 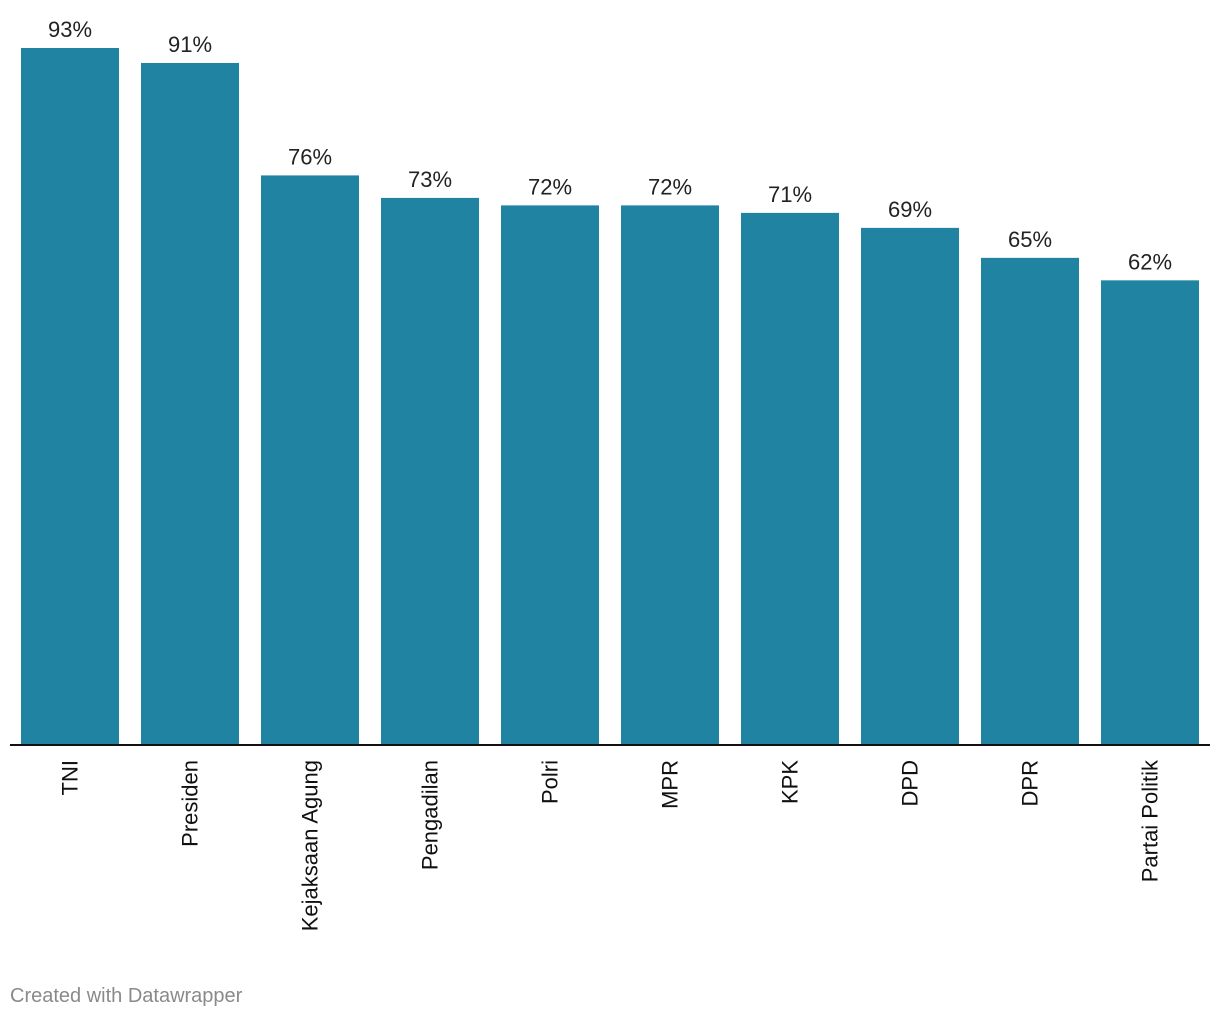 What do you see at coordinates (126, 996) in the screenshot?
I see `datawrapper-credit: Created with Datawrapper` at bounding box center [126, 996].